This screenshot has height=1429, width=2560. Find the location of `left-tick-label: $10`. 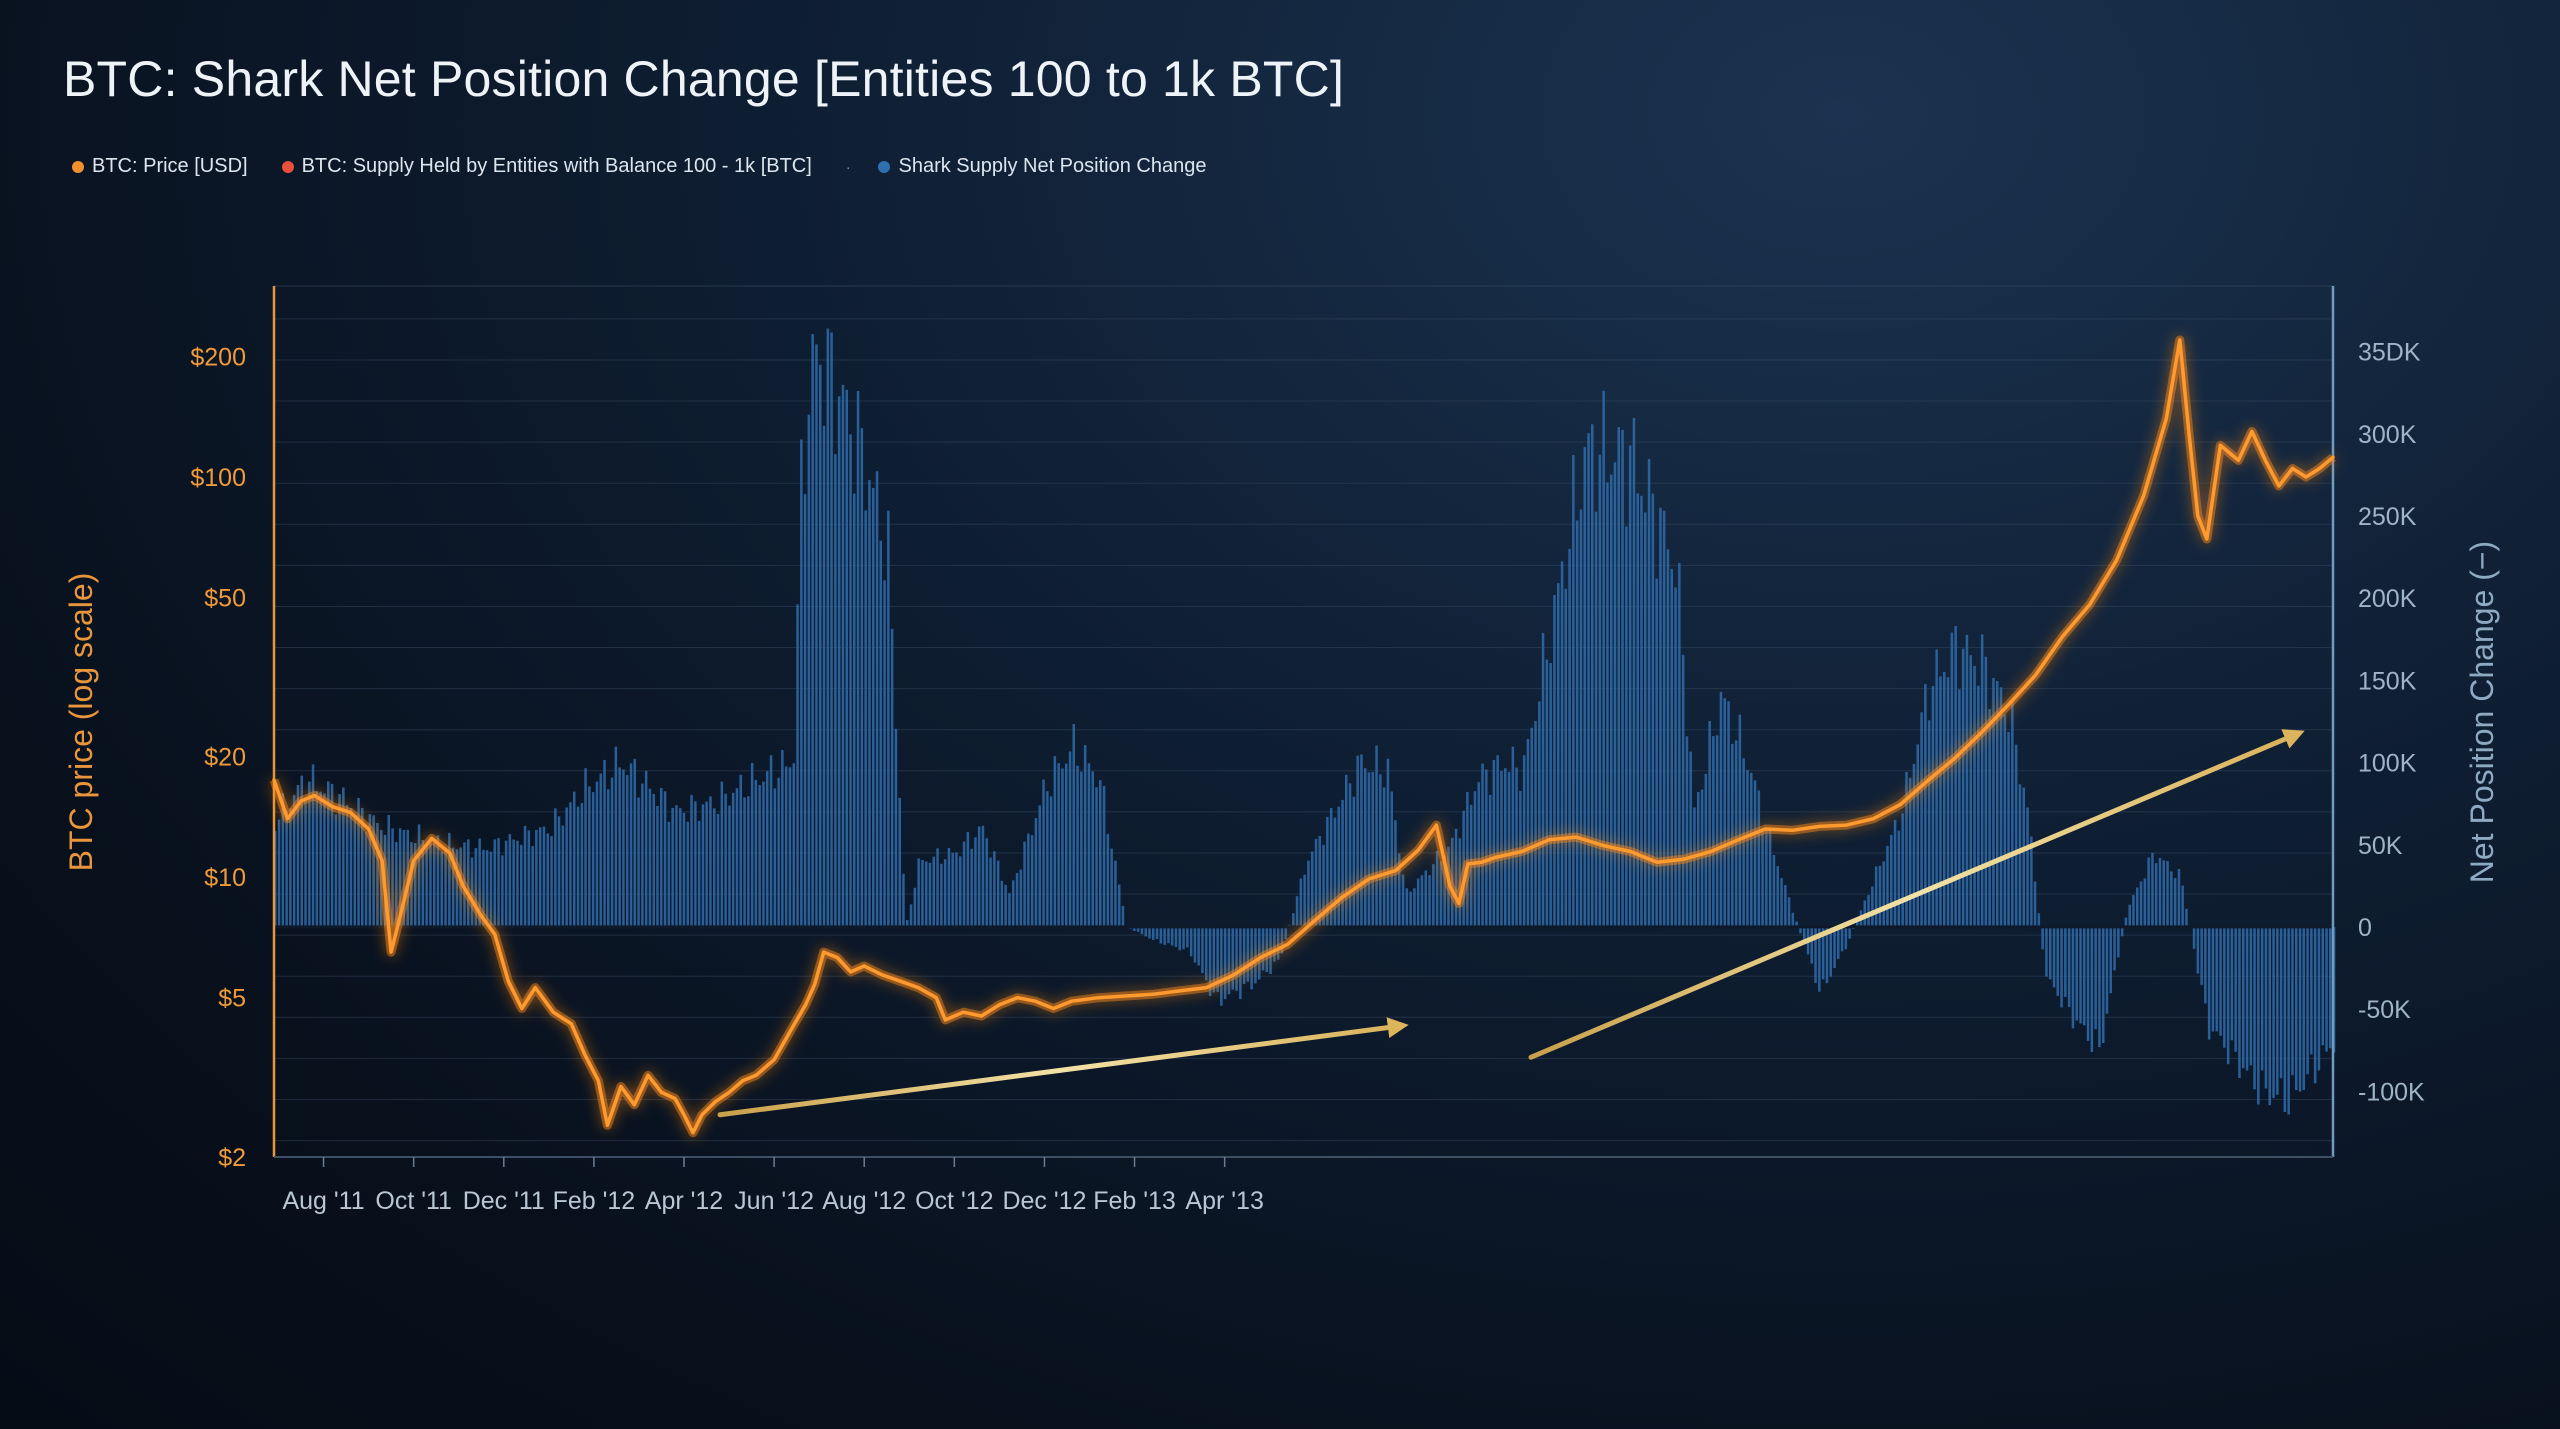

left-tick-label: $10 is located at coordinates (225, 878).